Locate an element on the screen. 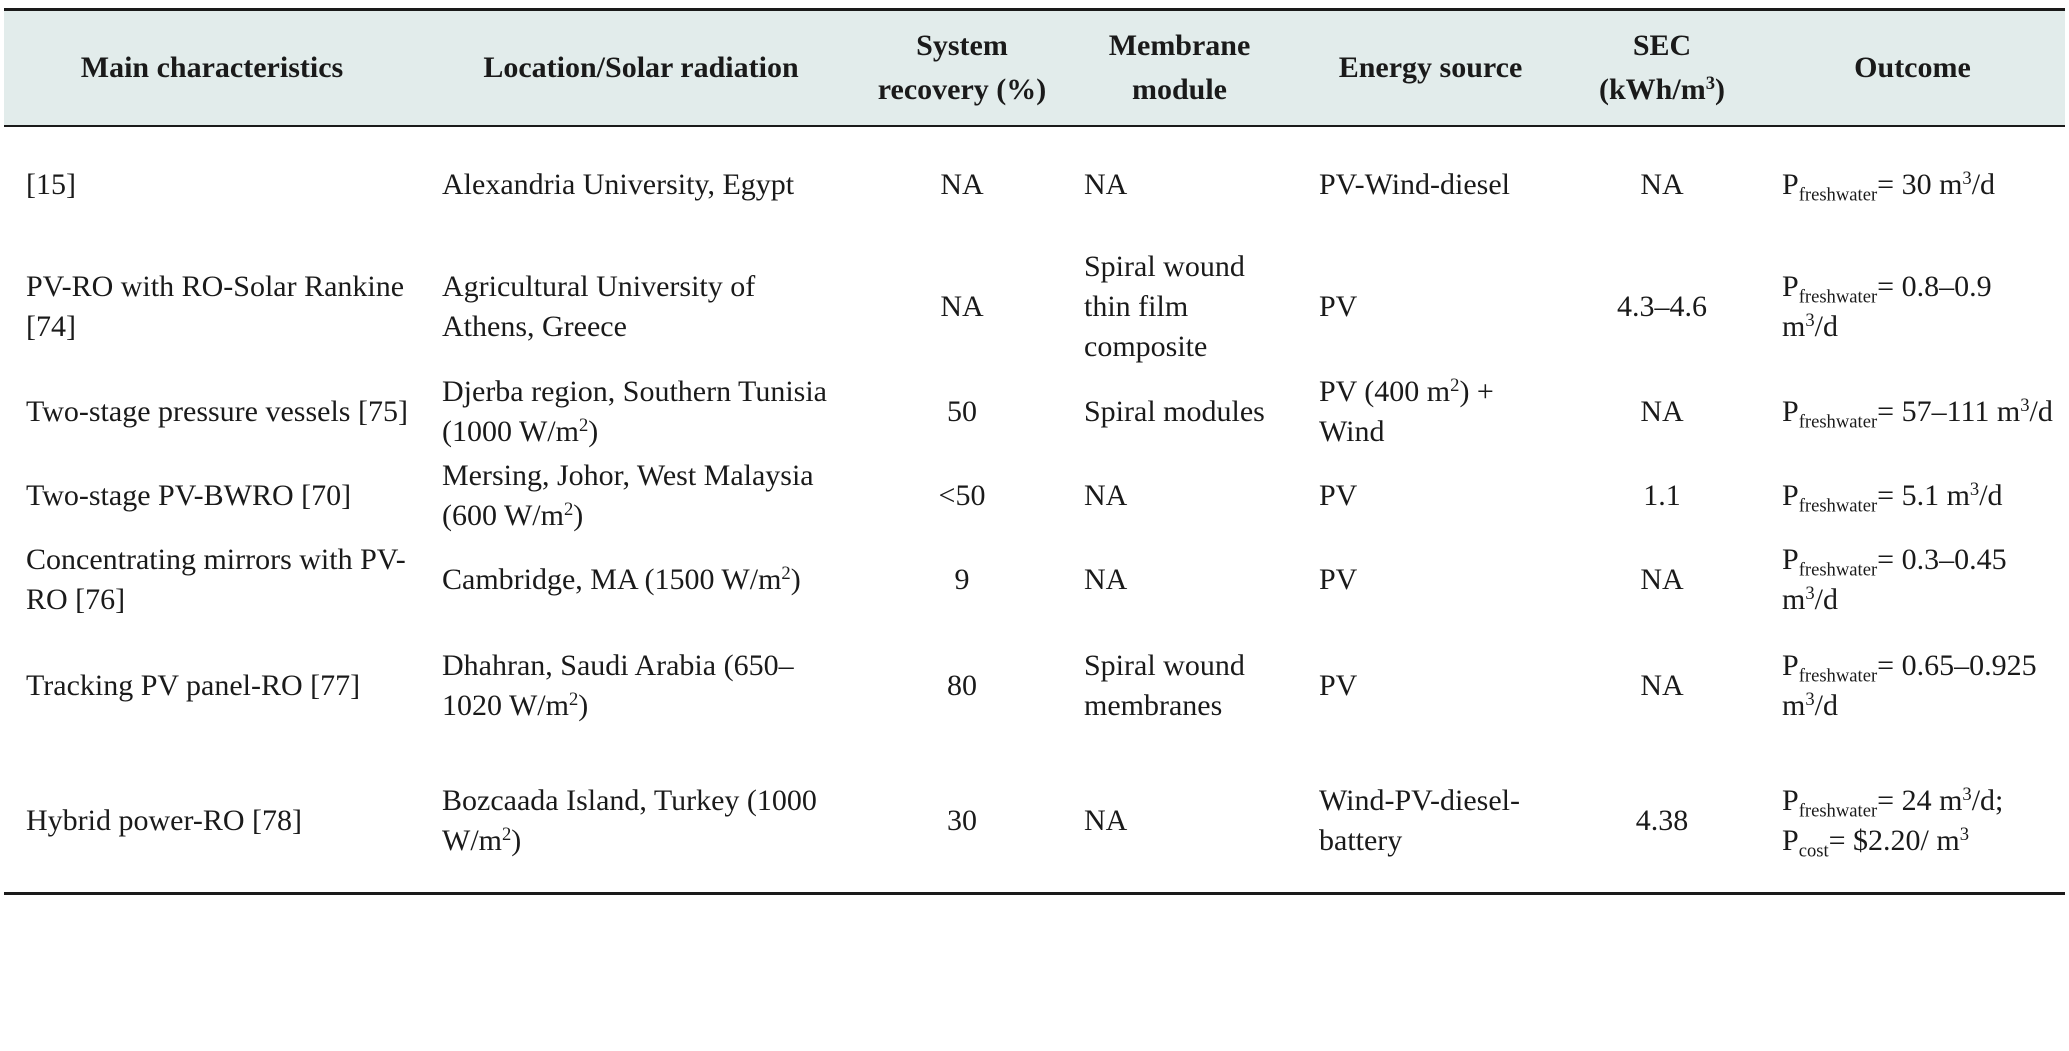  recovery-value: 30 is located at coordinates (962, 820).